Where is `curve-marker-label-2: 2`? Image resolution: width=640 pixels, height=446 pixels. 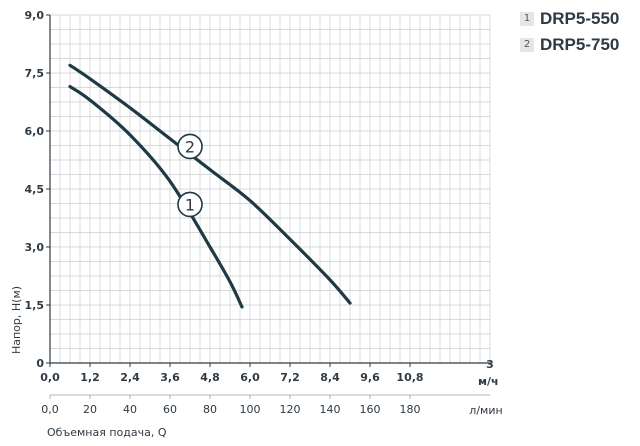 curve-marker-label-2: 2 is located at coordinates (190, 146).